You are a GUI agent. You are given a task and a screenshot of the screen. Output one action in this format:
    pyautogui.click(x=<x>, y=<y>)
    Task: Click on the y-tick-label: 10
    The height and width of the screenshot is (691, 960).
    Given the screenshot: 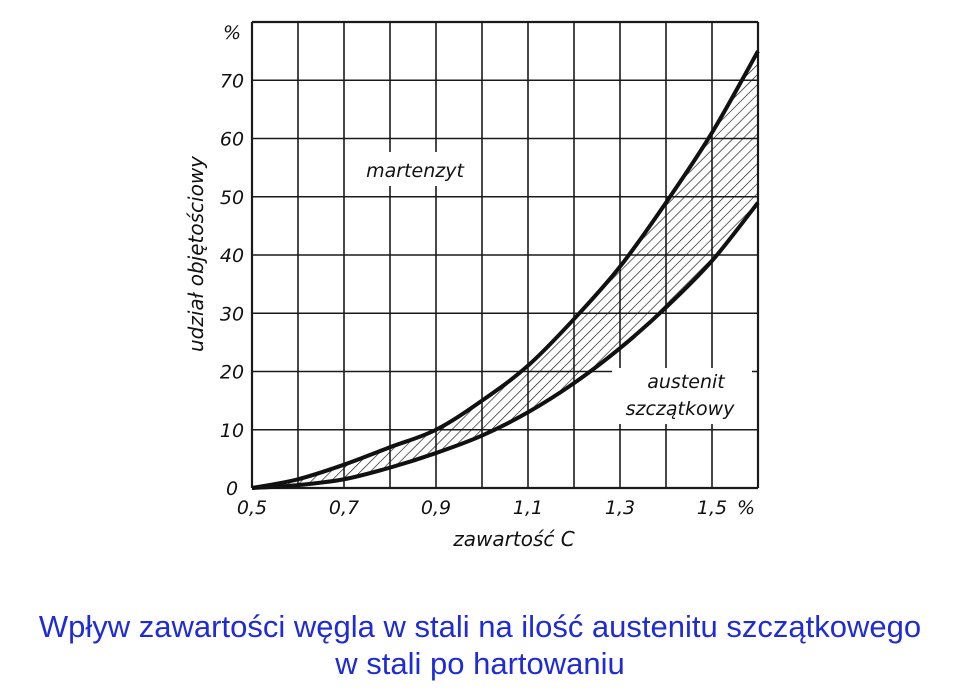 What is the action you would take?
    pyautogui.click(x=232, y=431)
    